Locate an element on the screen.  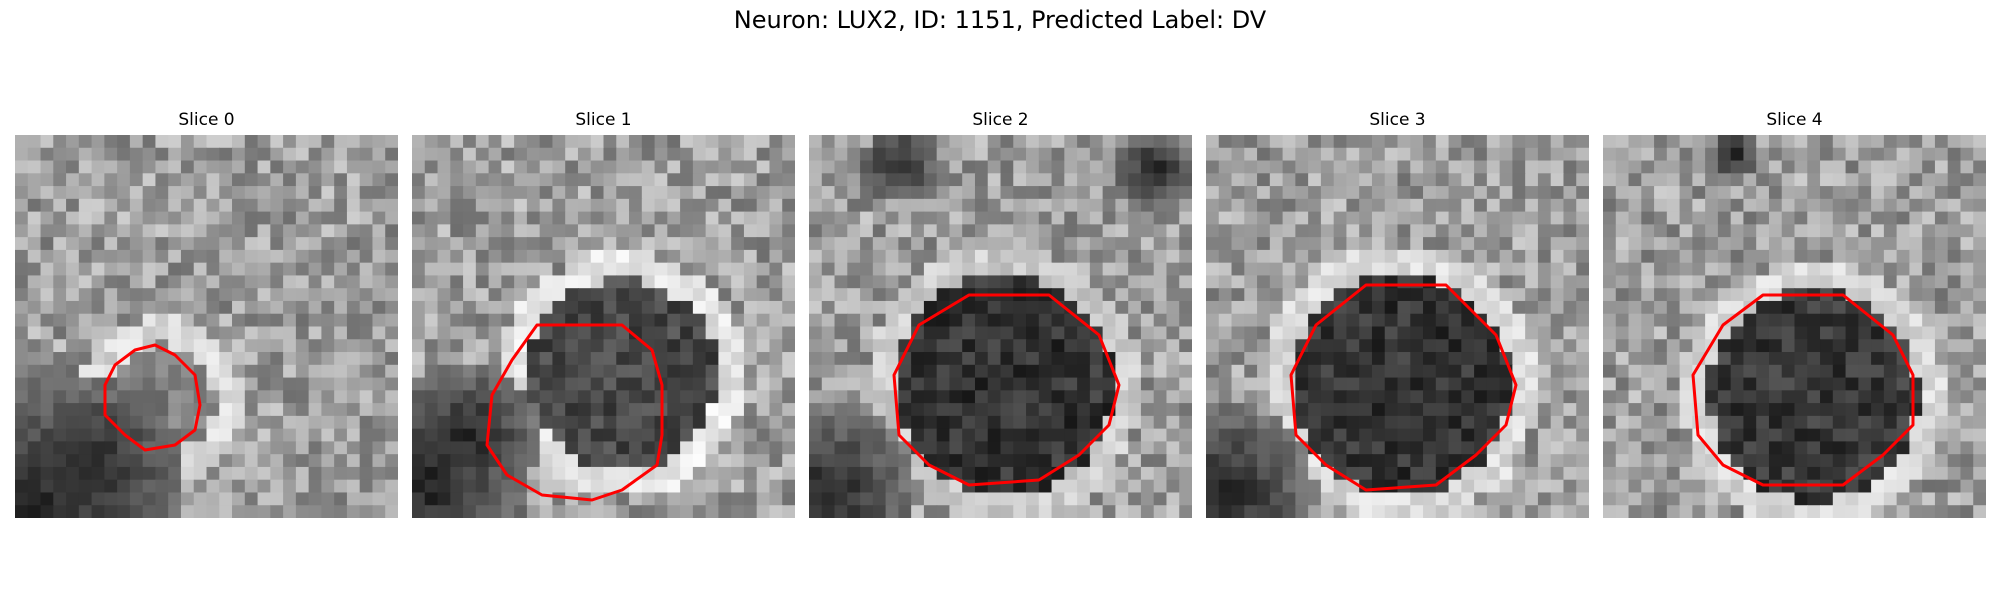
slice-title-0: Slice 0 is located at coordinates (206, 120).